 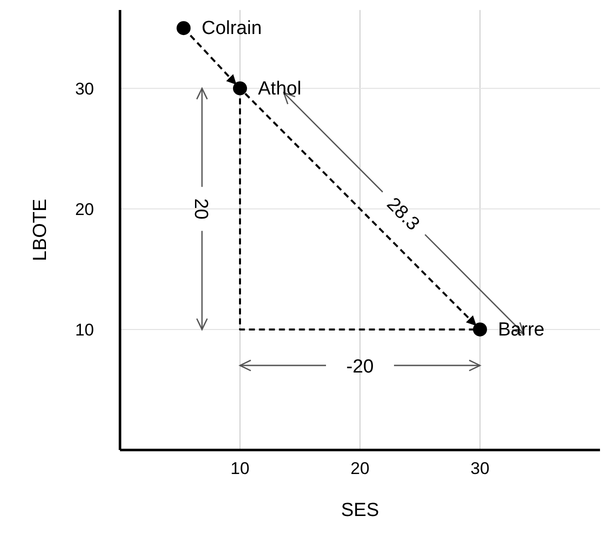 I want to click on annotation: -20, so click(x=360, y=367).